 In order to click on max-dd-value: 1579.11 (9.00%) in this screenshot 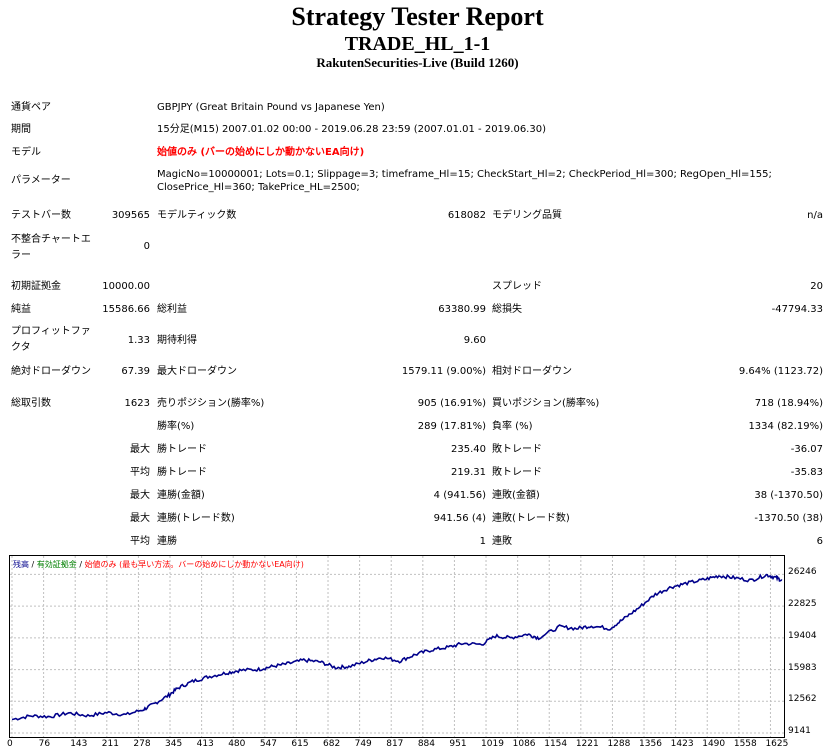, I will do `click(443, 371)`.